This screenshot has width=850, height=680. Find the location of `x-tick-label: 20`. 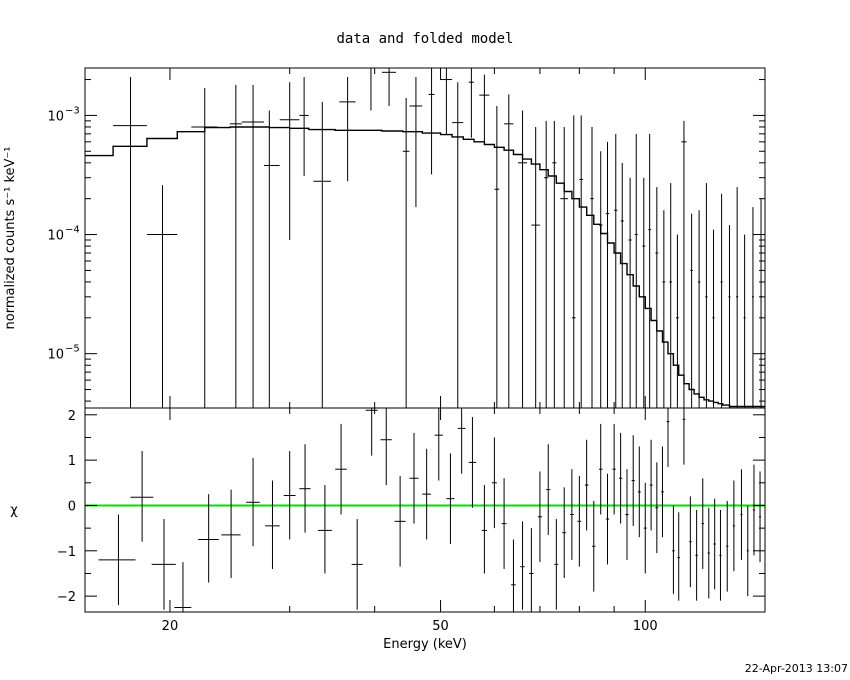

x-tick-label: 20 is located at coordinates (170, 626).